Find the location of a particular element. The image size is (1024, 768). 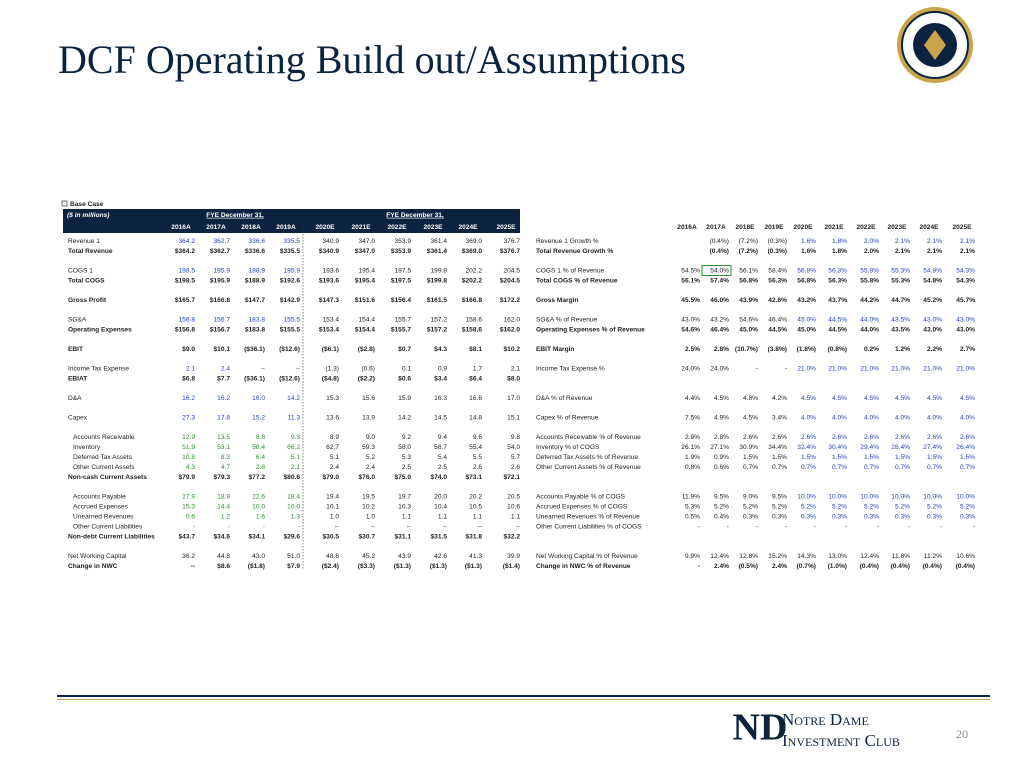

metric-value: 46.4% is located at coordinates (719, 329).